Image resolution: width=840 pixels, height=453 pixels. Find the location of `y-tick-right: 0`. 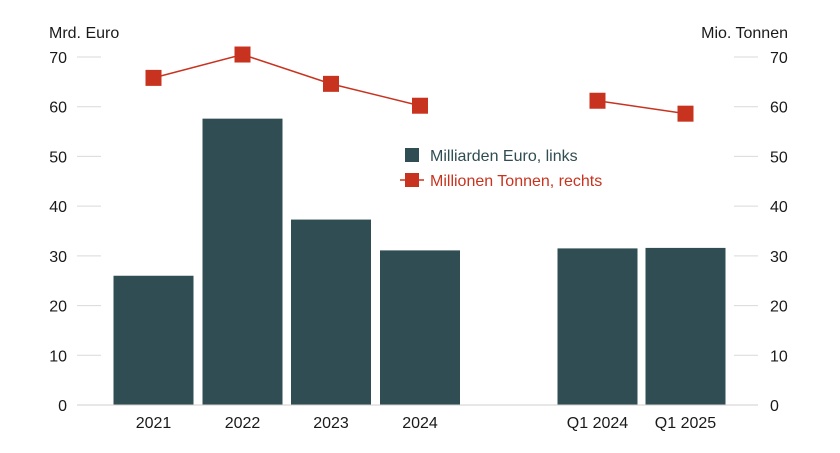

y-tick-right: 0 is located at coordinates (774, 406).